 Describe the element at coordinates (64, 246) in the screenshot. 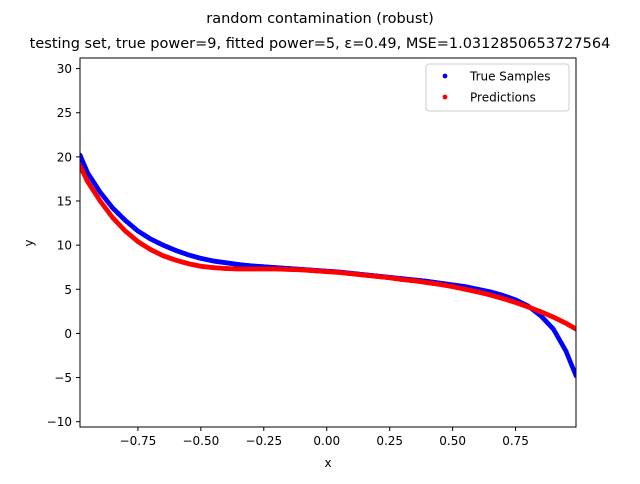

I see `y-tick-label: 10` at that location.